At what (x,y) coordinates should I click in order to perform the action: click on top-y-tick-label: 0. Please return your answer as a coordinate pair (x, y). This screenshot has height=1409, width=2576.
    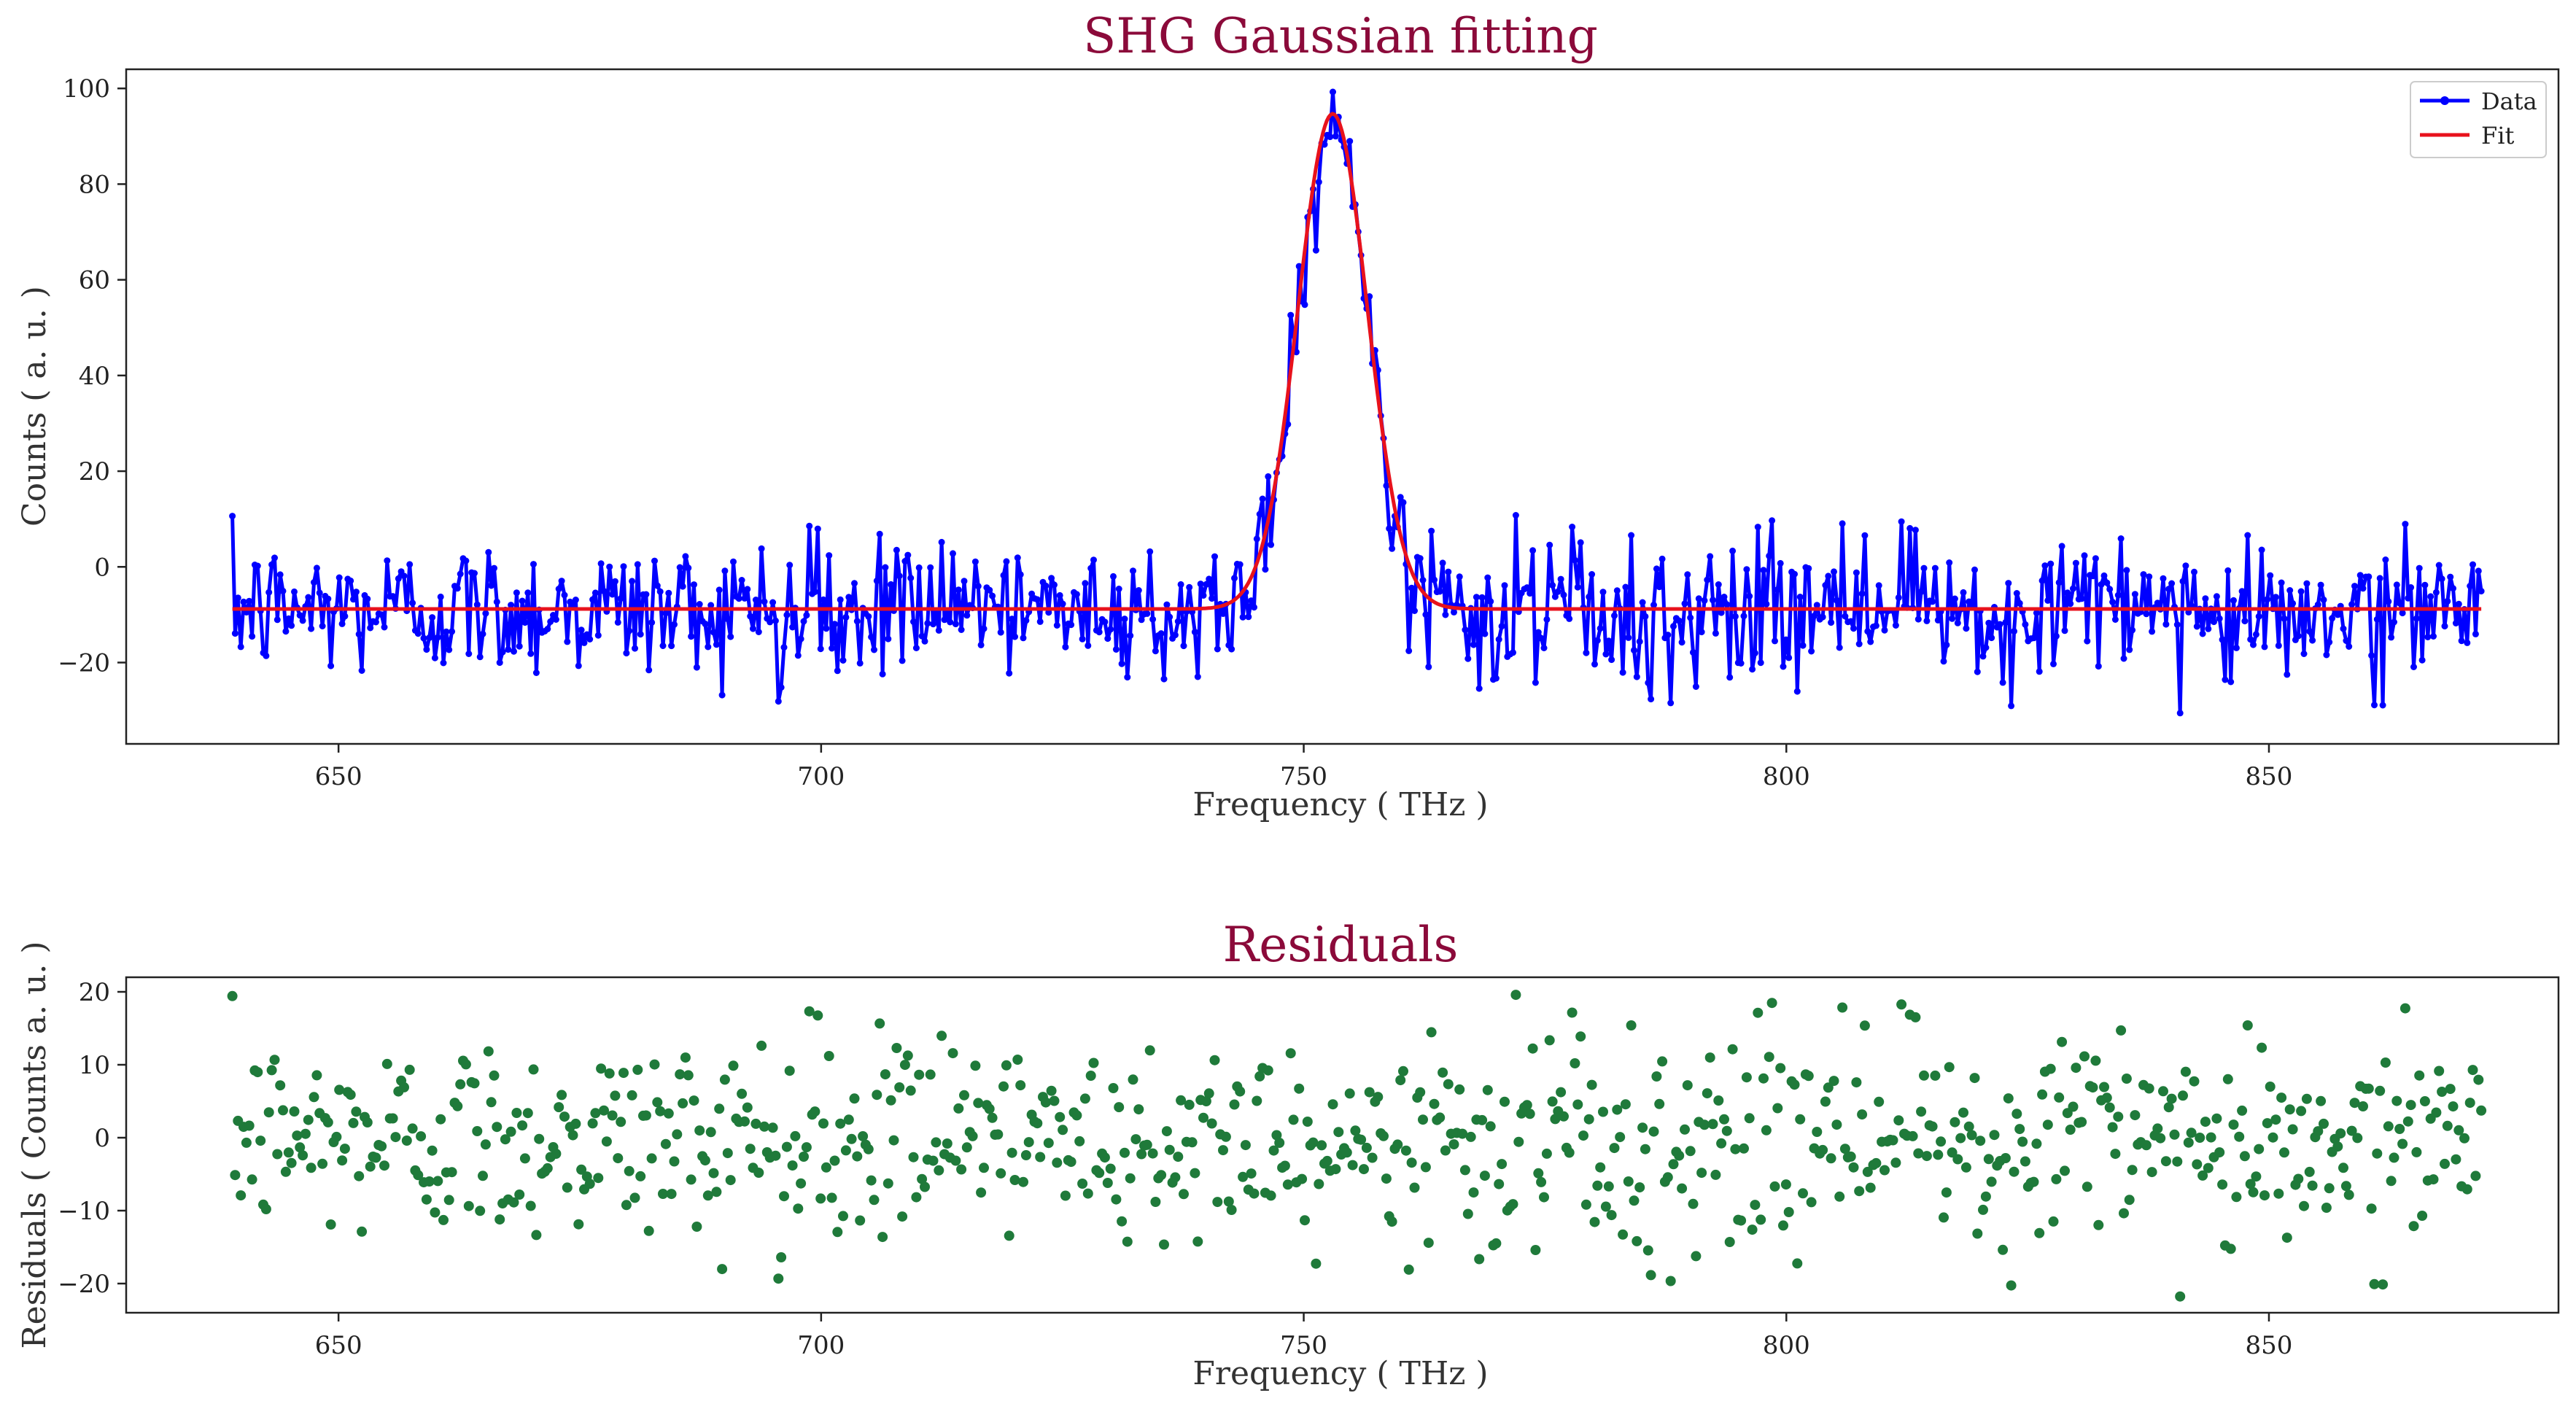
    Looking at the image, I should click on (102, 567).